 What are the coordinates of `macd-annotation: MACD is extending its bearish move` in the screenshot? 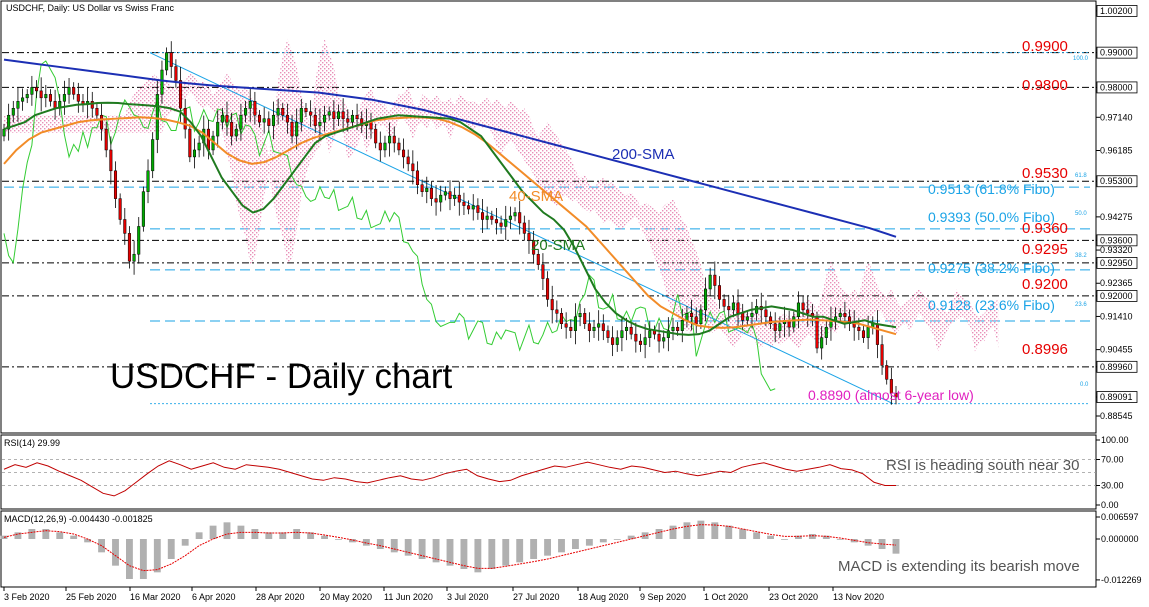 It's located at (959, 566).